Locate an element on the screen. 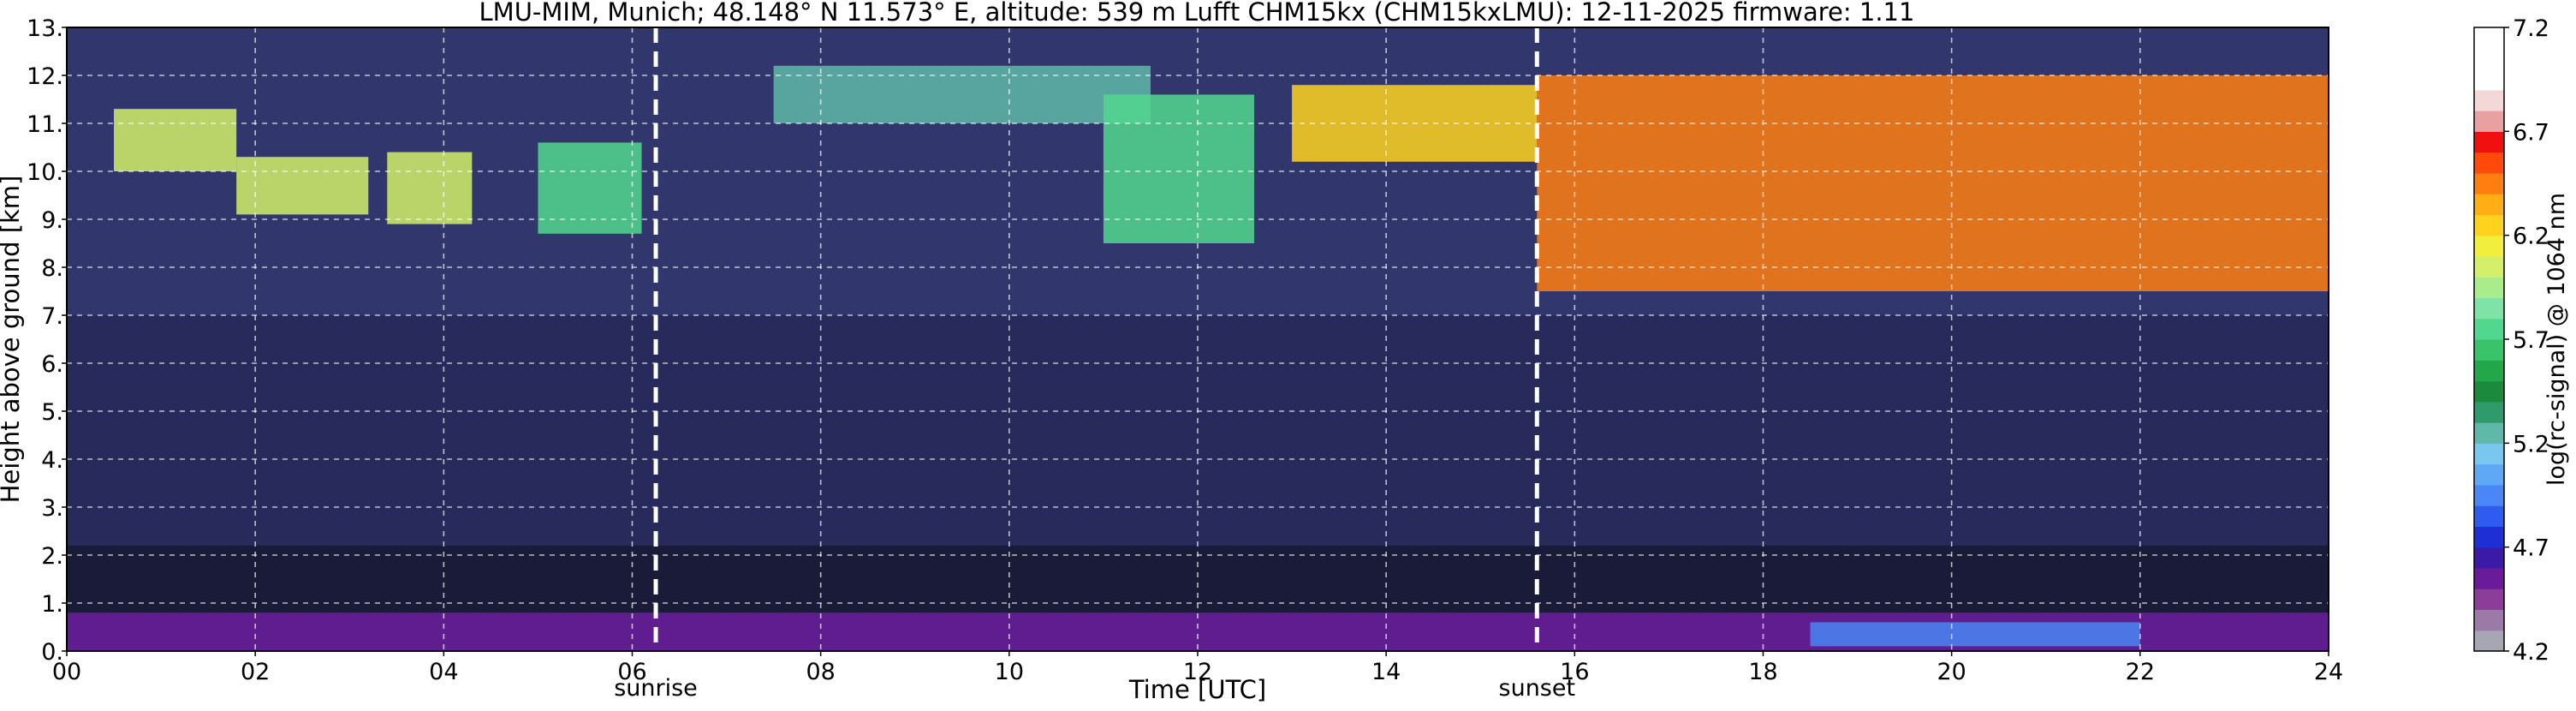 Image resolution: width=2576 pixels, height=711 pixels. y-tick-label: 7. is located at coordinates (52, 316).